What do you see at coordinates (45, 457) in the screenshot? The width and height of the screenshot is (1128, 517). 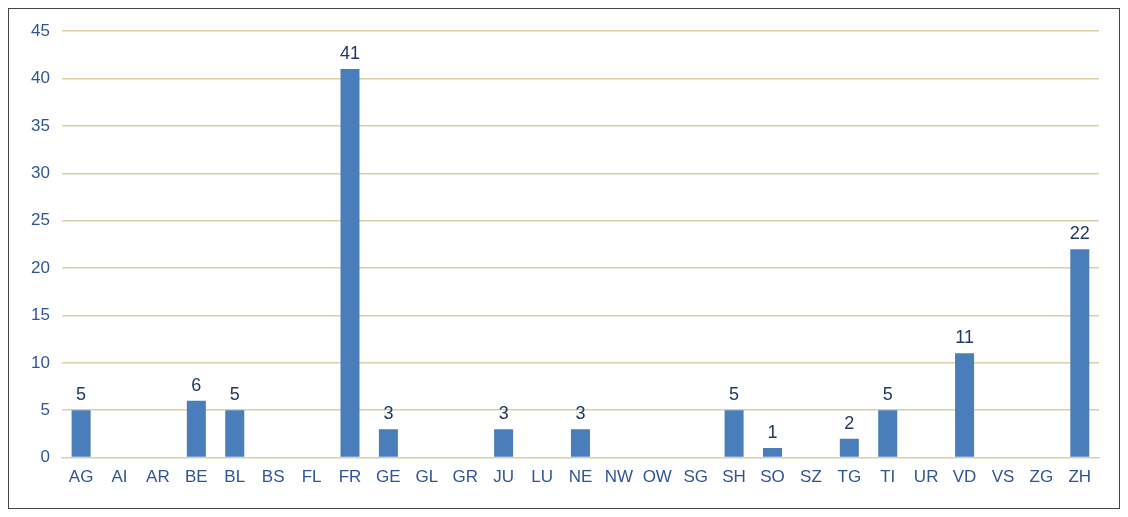 I see `y-tick-label: 0` at bounding box center [45, 457].